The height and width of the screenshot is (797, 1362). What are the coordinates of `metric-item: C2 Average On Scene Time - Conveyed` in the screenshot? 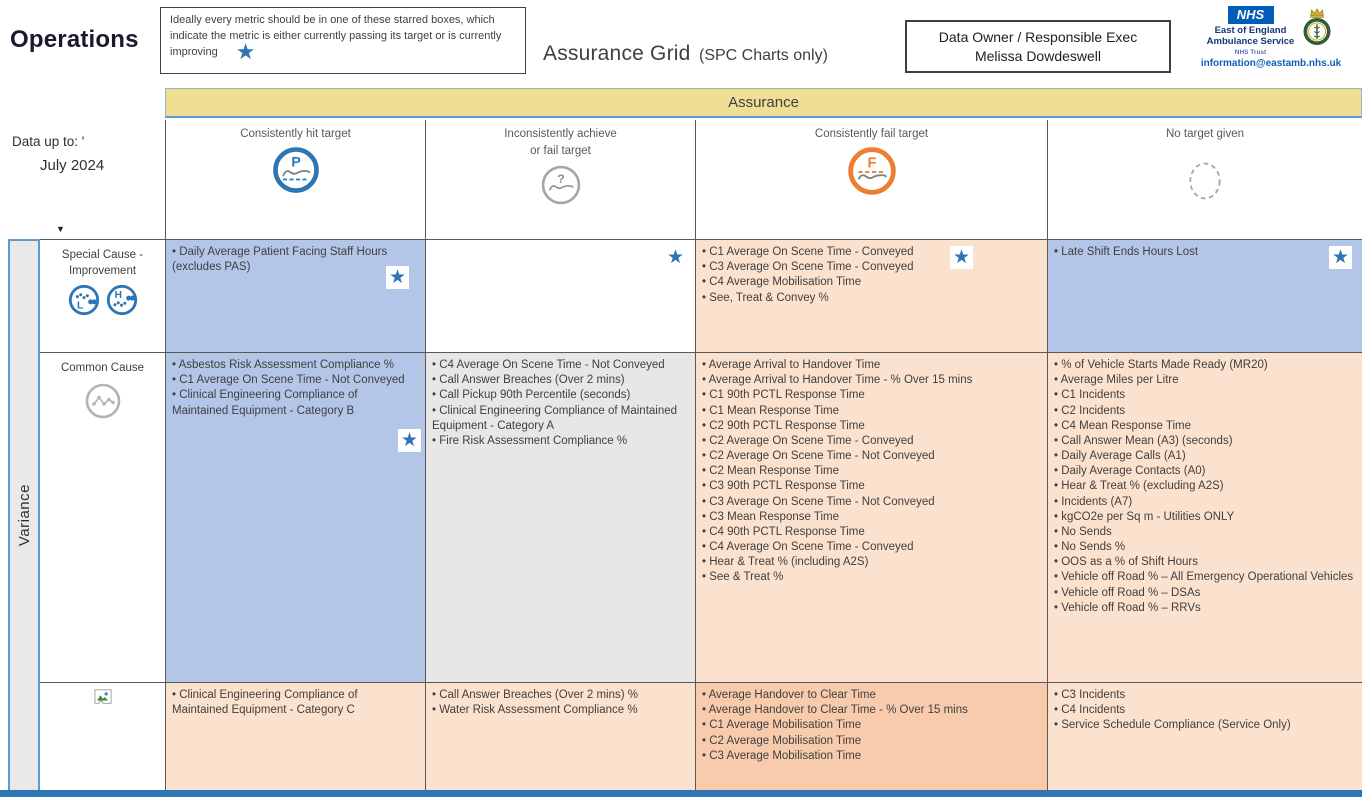 It's located at (870, 441).